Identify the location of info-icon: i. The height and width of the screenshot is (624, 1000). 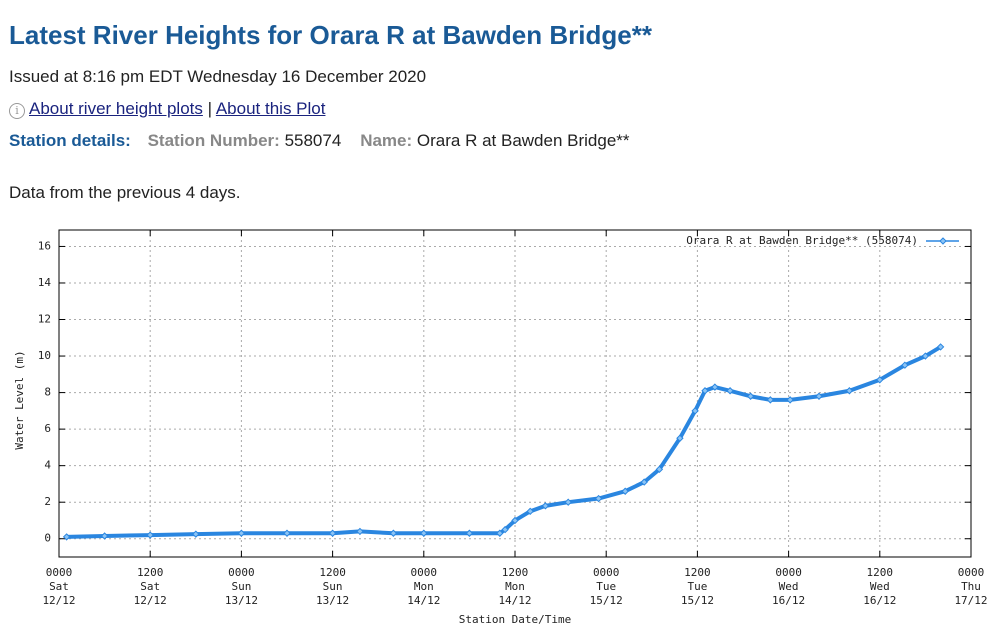
(17, 111).